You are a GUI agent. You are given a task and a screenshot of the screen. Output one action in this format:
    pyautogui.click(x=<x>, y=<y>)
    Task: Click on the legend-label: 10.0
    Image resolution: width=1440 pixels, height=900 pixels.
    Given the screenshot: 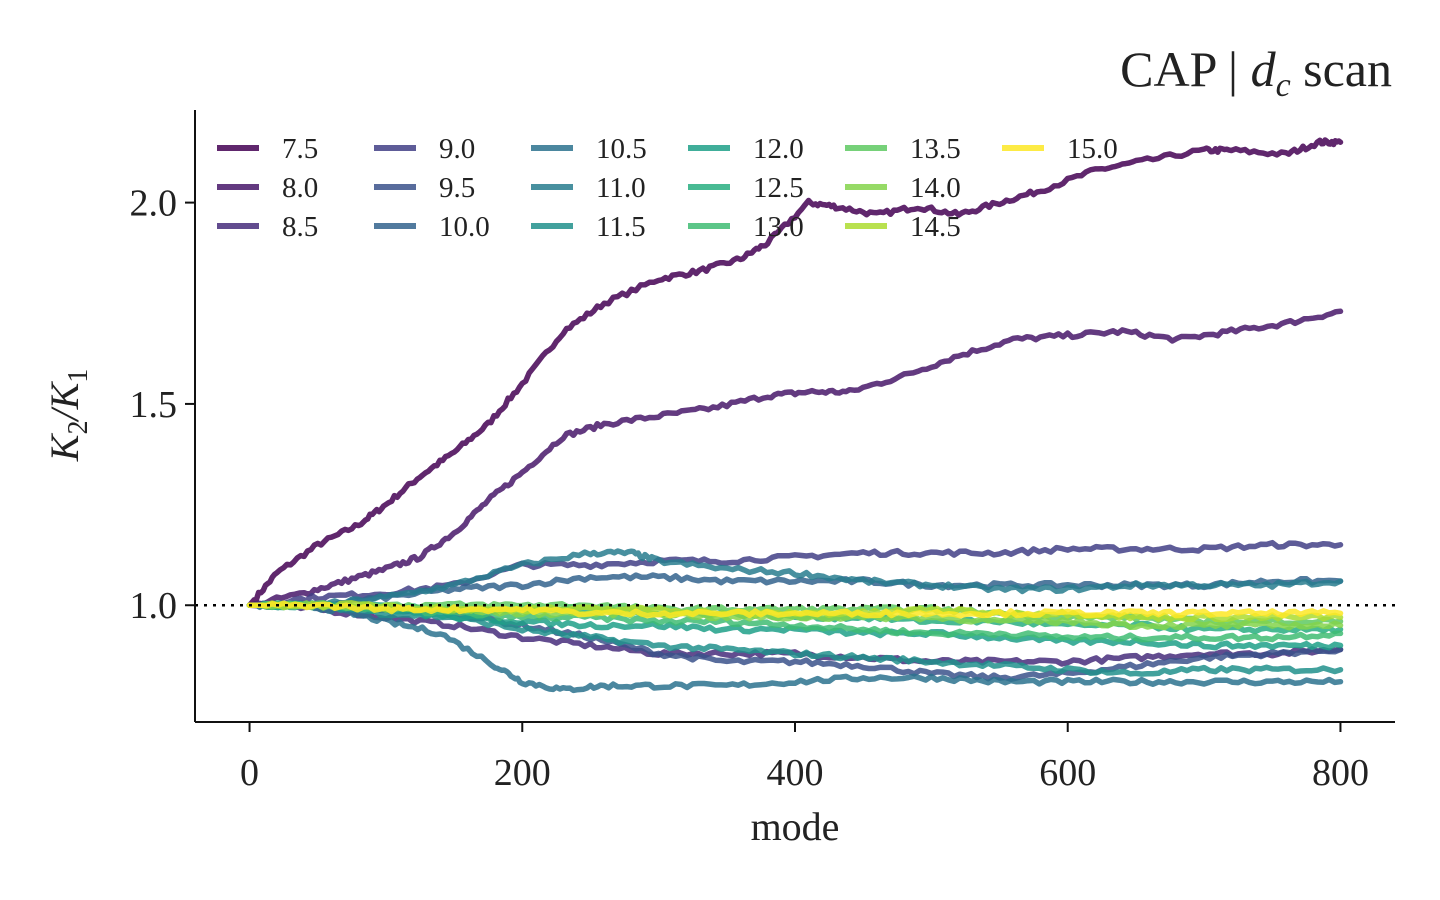 What is the action you would take?
    pyautogui.click(x=464, y=227)
    